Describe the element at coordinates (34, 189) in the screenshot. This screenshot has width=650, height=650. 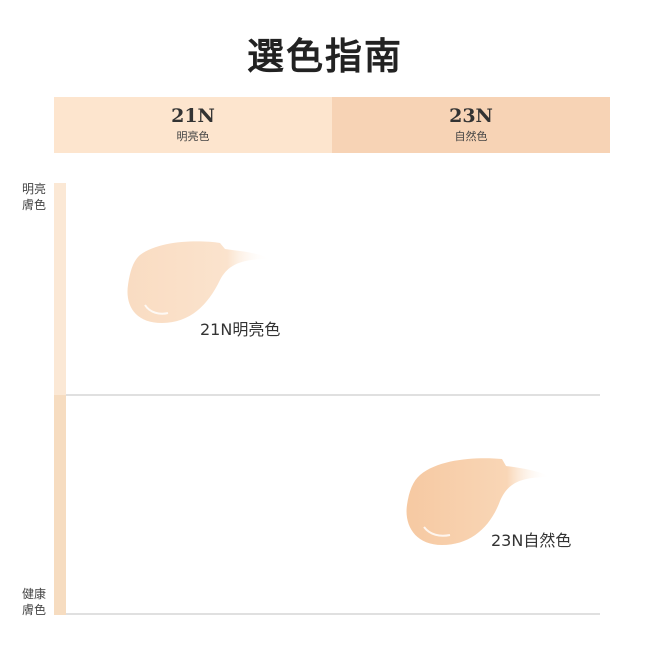
I see `row-label-line: 明亮` at that location.